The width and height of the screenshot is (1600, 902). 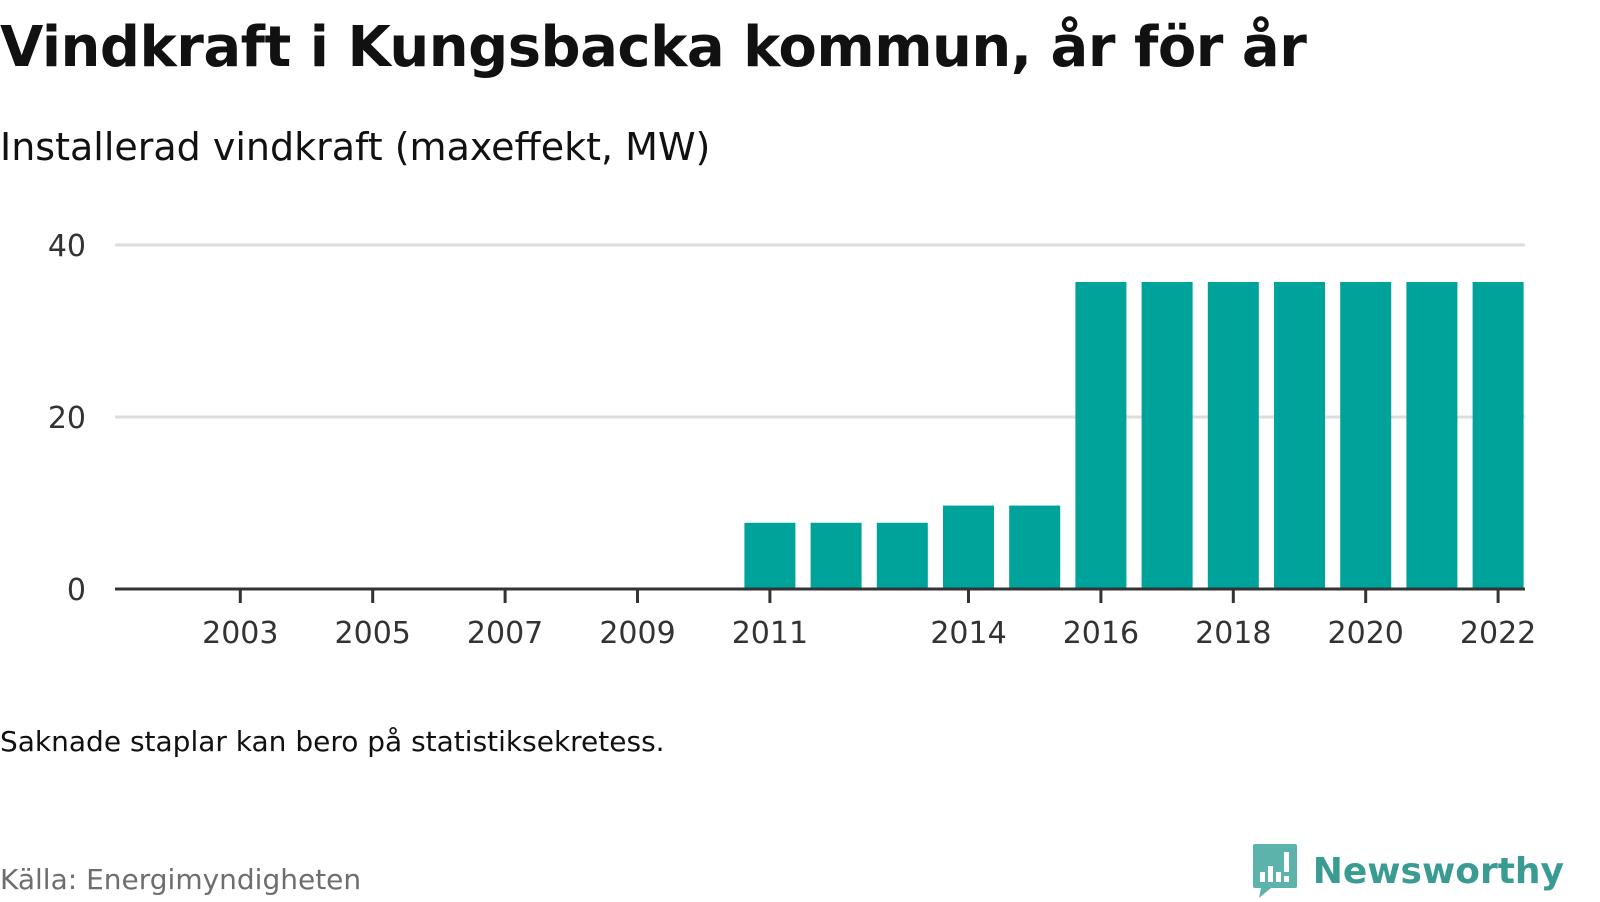 What do you see at coordinates (505, 633) in the screenshot?
I see `x-tick-label: 2007` at bounding box center [505, 633].